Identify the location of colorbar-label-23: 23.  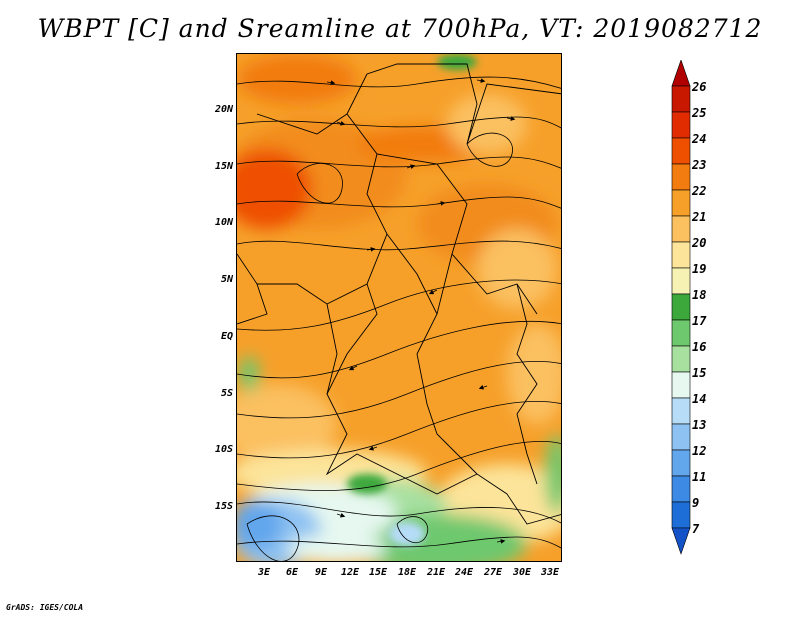
(699, 165).